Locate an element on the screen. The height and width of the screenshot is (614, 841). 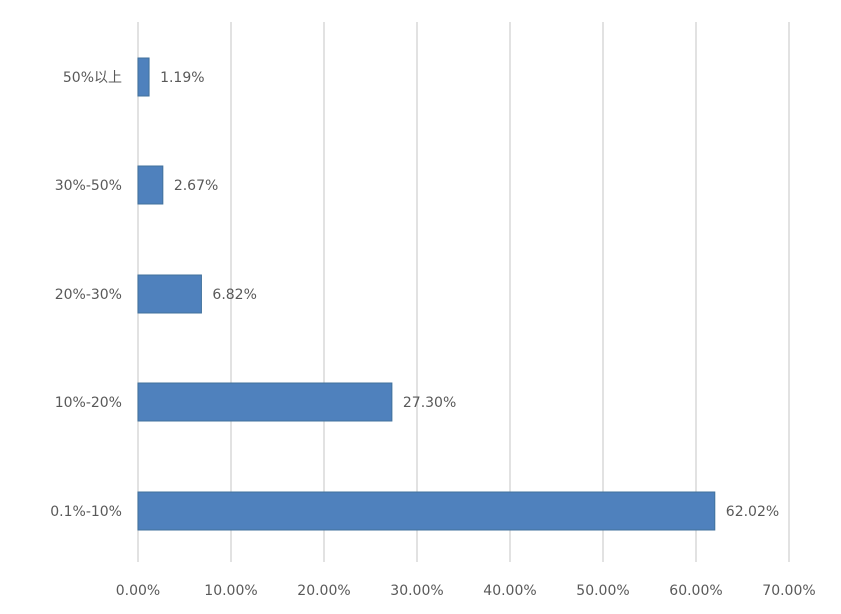
x-tick-label: 0.00% is located at coordinates (138, 591).